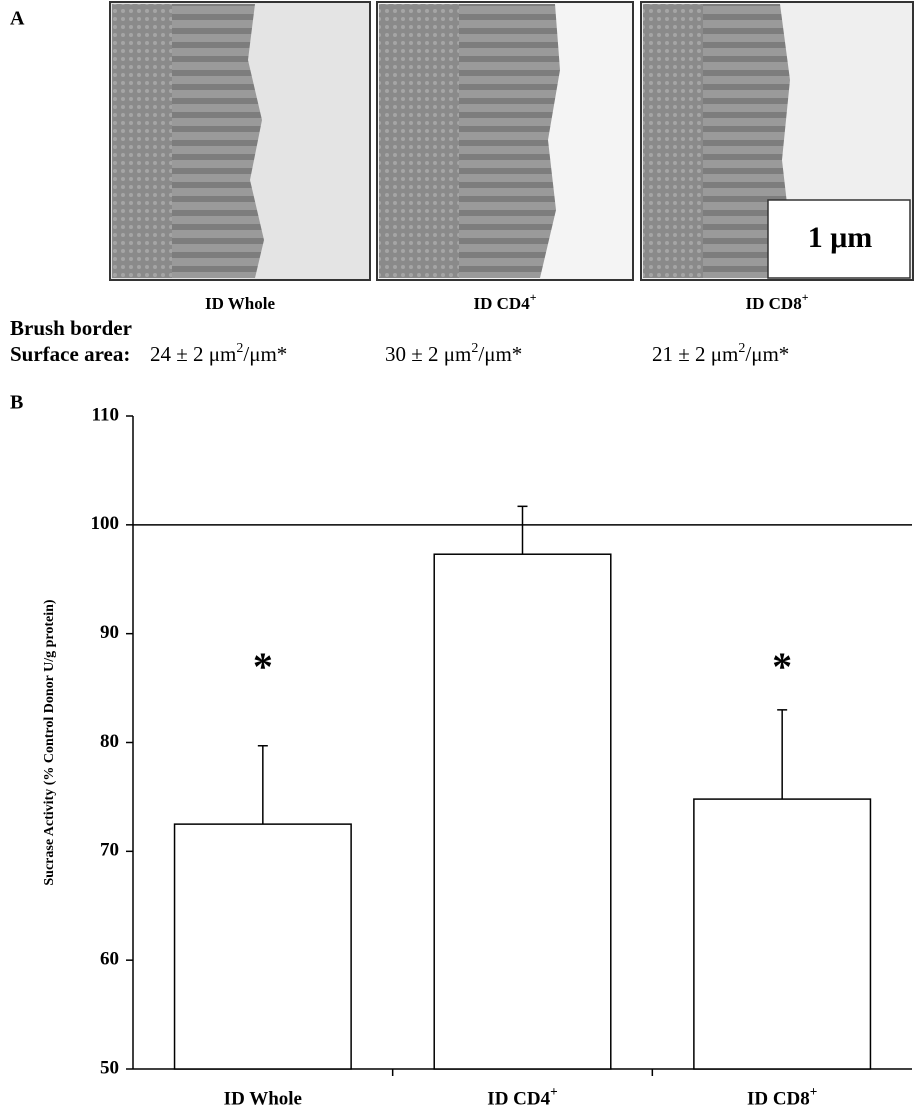  What do you see at coordinates (522, 1097) in the screenshot?
I see `x-tick-label: ID CD4+` at bounding box center [522, 1097].